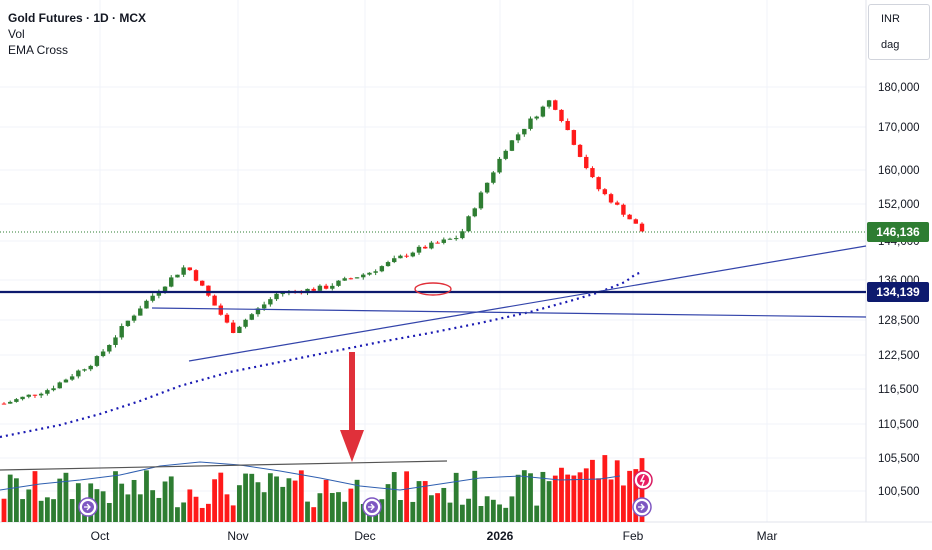 This screenshot has width=932, height=550. Describe the element at coordinates (237, 536) in the screenshot. I see `time-axis-label: Nov` at that location.